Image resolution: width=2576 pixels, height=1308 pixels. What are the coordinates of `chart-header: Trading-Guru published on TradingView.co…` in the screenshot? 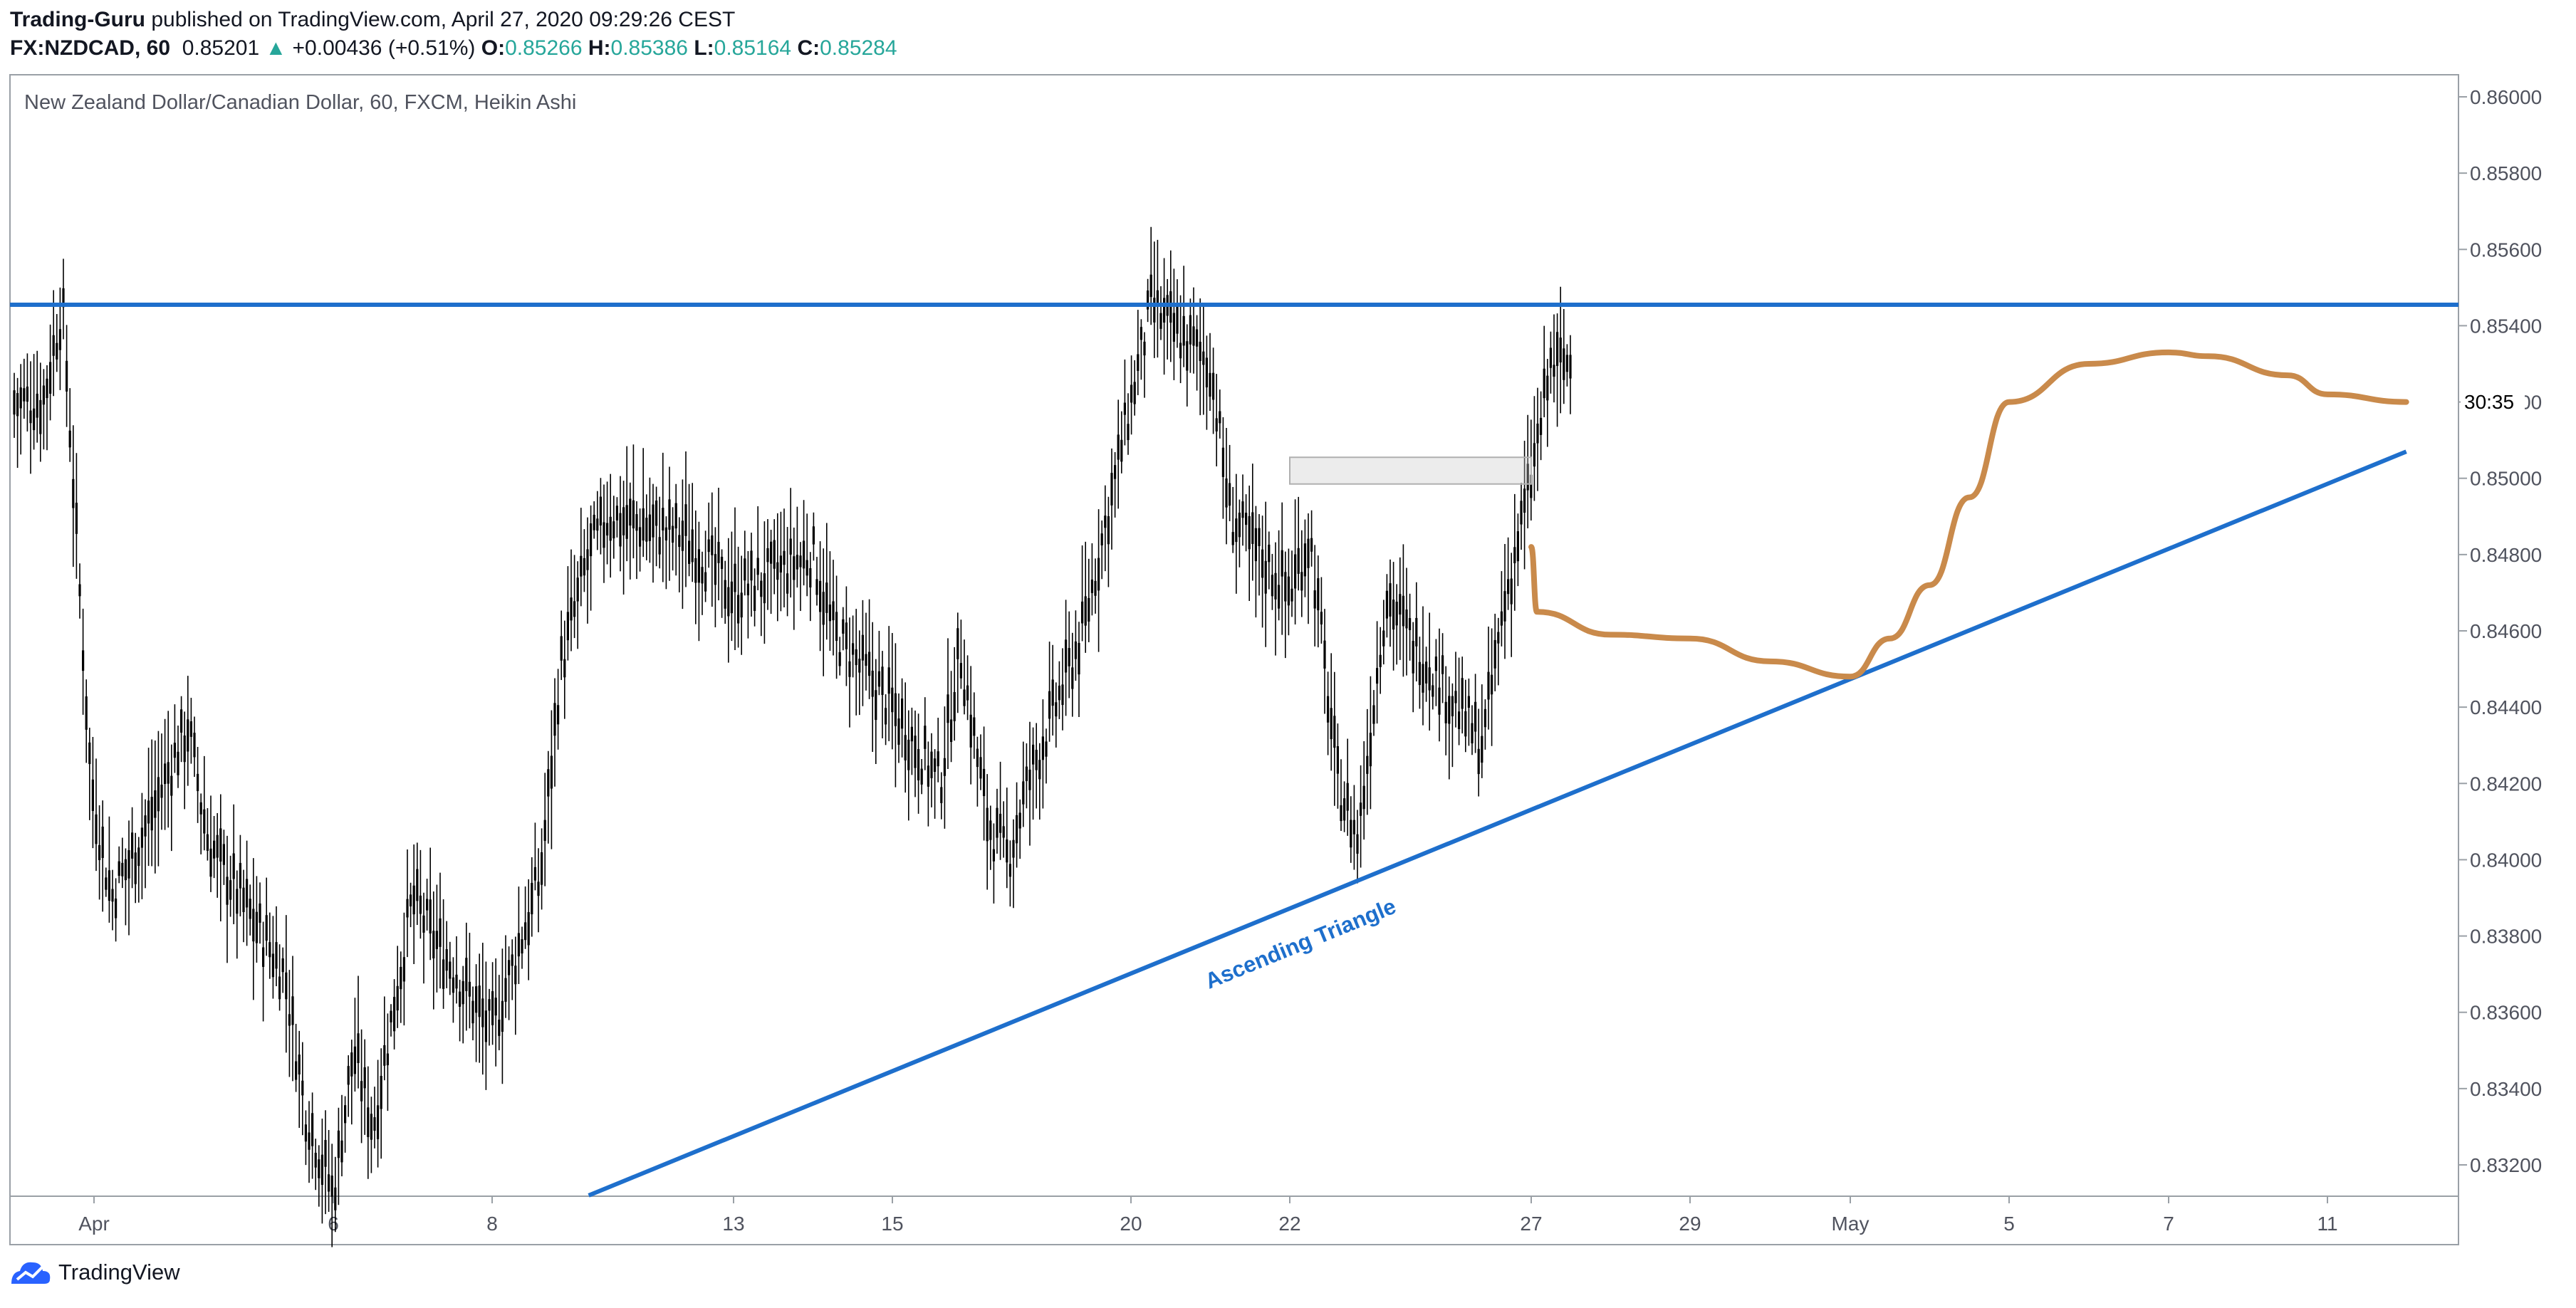 It's located at (453, 34).